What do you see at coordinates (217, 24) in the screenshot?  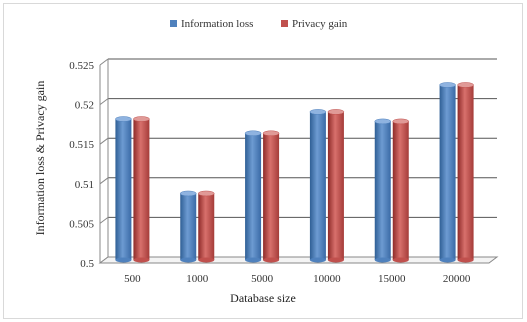 I see `legend-label-information-loss: Information loss` at bounding box center [217, 24].